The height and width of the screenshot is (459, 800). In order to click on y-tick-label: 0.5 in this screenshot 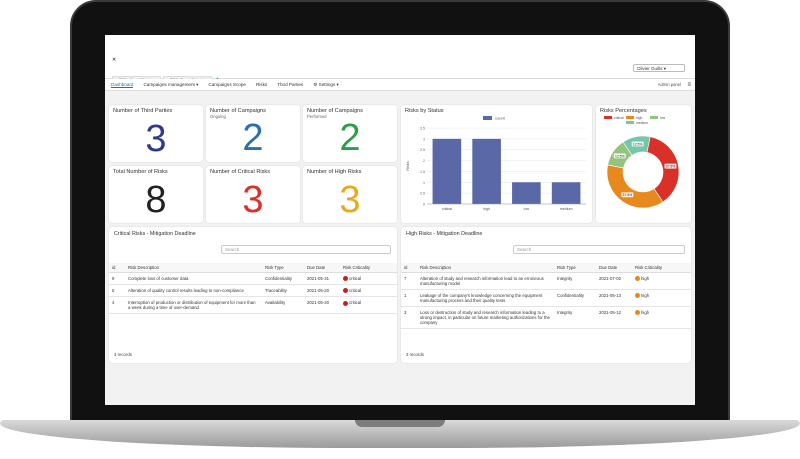, I will do `click(422, 194)`.